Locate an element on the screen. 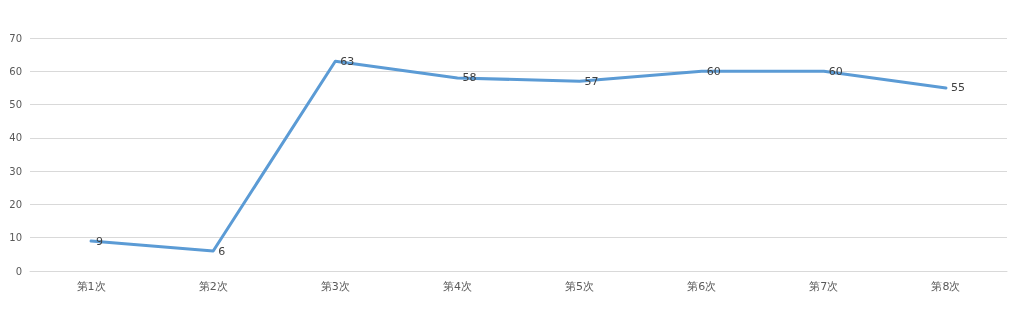 Image resolution: width=1012 pixels, height=314 pixels. x-tick-label: 第2次 is located at coordinates (213, 286).